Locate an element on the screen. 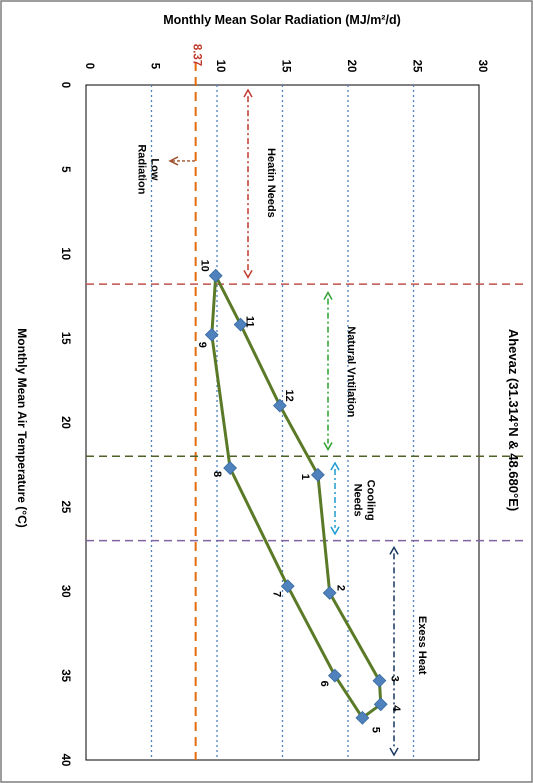 Image resolution: width=533 pixels, height=783 pixels. data-point-label: 9 is located at coordinates (202, 345).